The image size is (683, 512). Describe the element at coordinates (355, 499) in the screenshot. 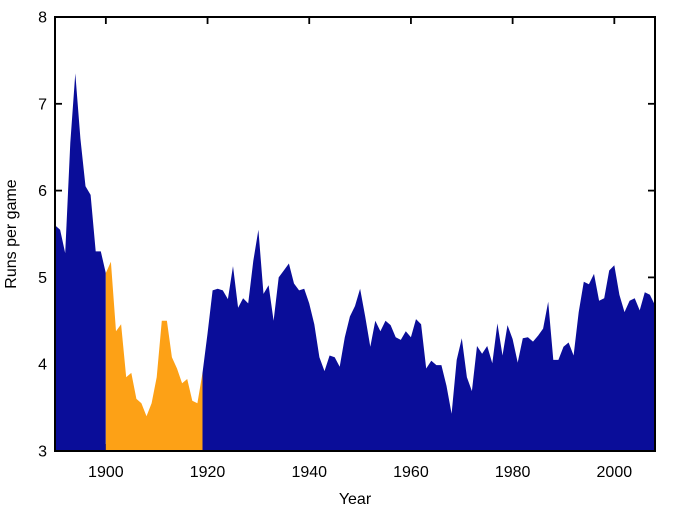

I see `x-axis-label: Year` at that location.